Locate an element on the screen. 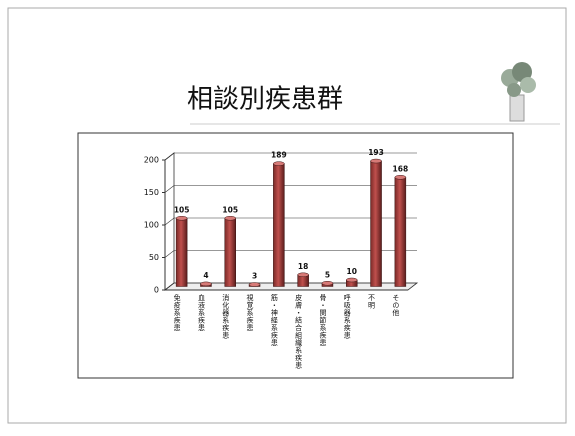 The image size is (575, 436). y-tick-label: 100 is located at coordinates (151, 225).